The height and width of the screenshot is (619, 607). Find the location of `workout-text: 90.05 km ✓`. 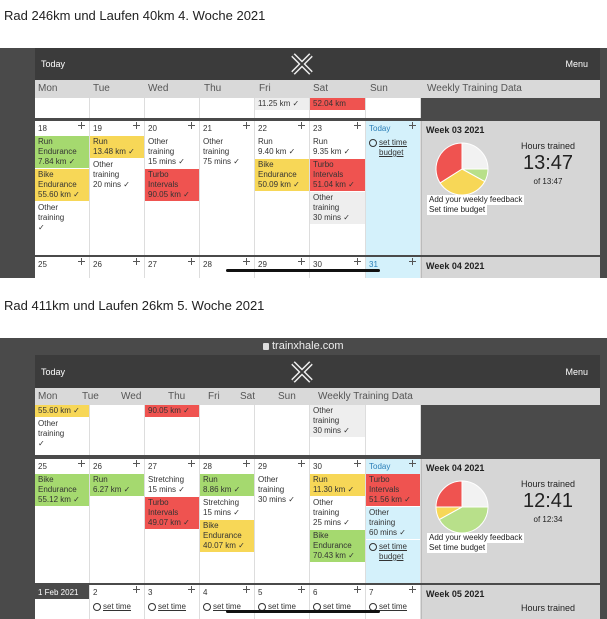

workout-text: 90.05 km ✓ is located at coordinates (169, 194).